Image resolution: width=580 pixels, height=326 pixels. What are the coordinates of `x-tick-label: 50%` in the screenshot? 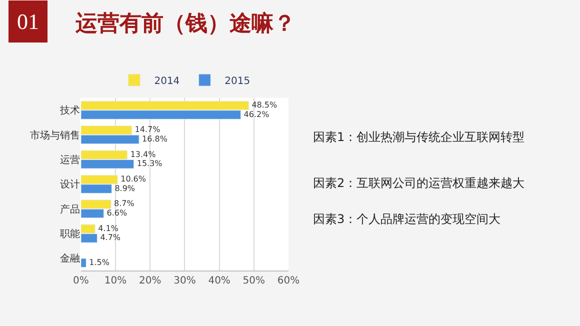 It's located at (254, 281).